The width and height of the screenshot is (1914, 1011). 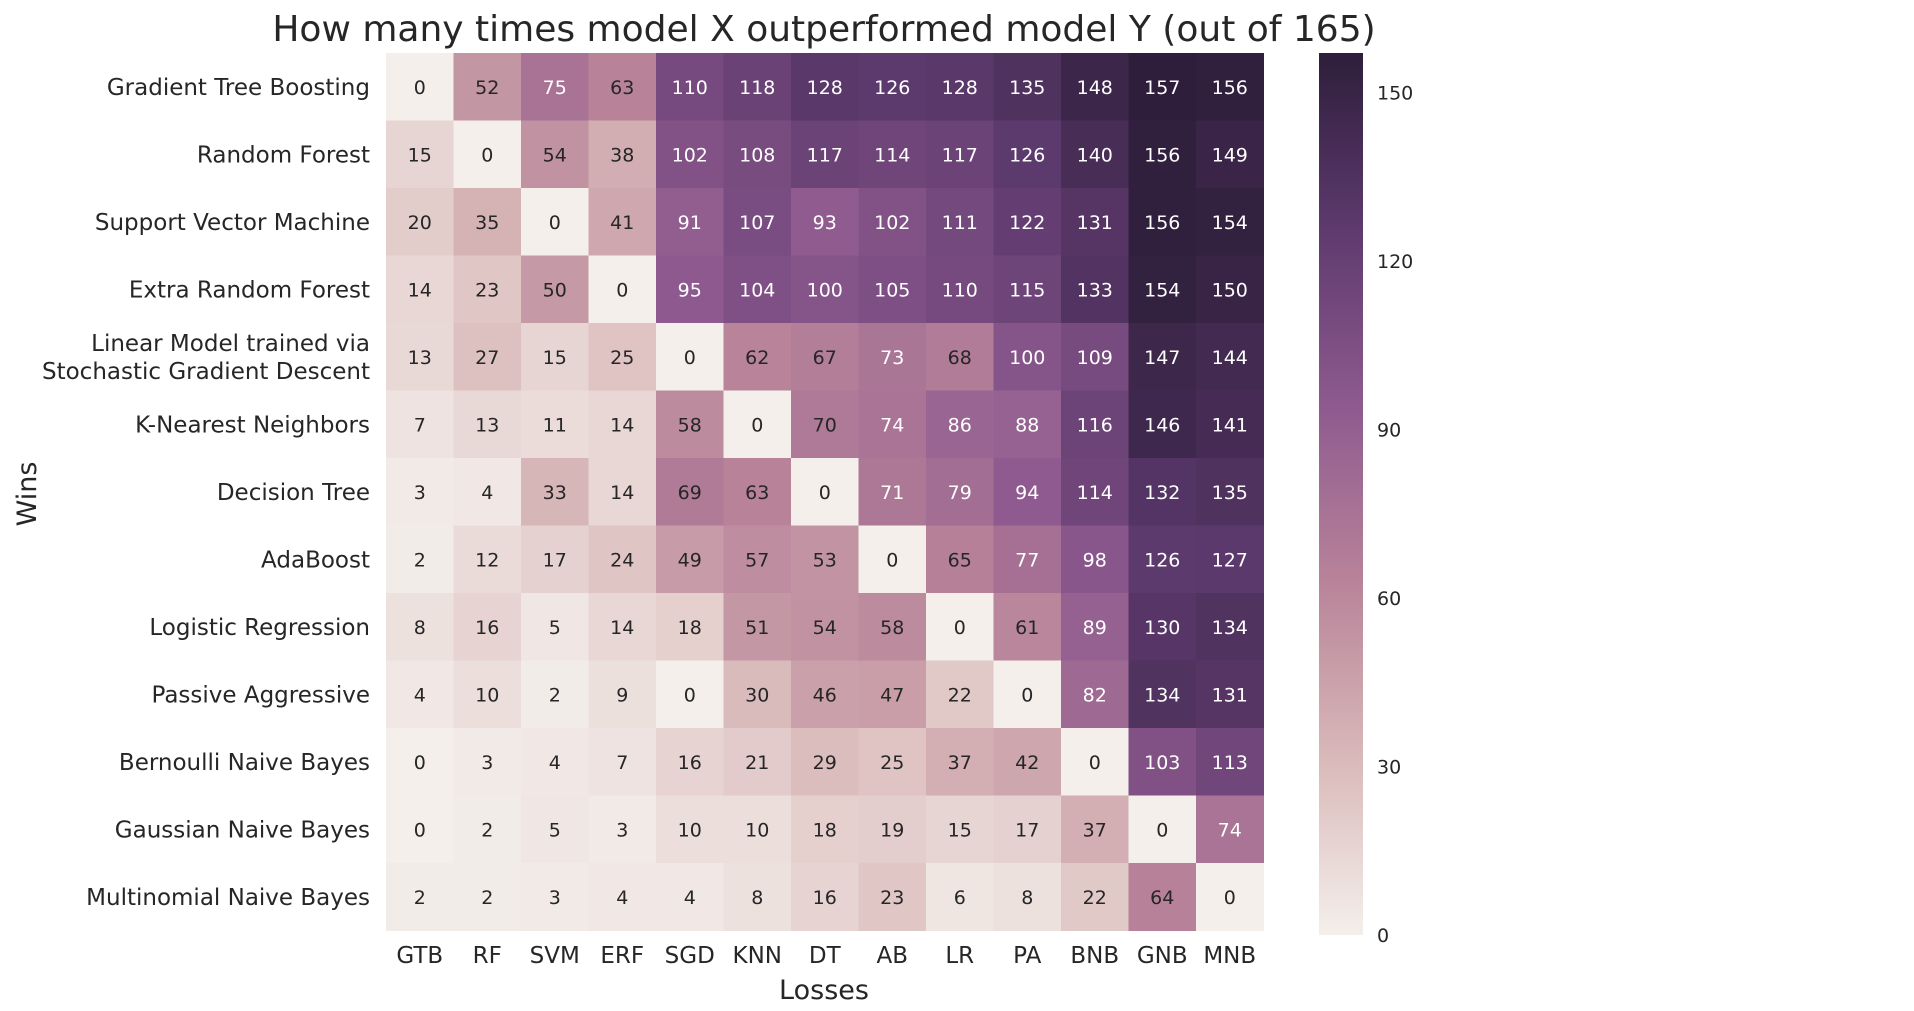 What do you see at coordinates (960, 358) in the screenshot?
I see `cell-value-label: 68` at bounding box center [960, 358].